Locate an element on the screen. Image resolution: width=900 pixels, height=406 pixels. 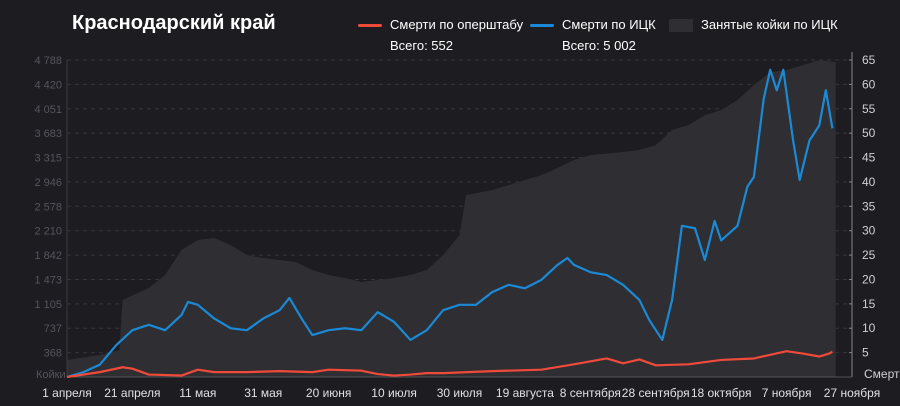
y-left-tick-label: 2 210 is located at coordinates (48, 232).